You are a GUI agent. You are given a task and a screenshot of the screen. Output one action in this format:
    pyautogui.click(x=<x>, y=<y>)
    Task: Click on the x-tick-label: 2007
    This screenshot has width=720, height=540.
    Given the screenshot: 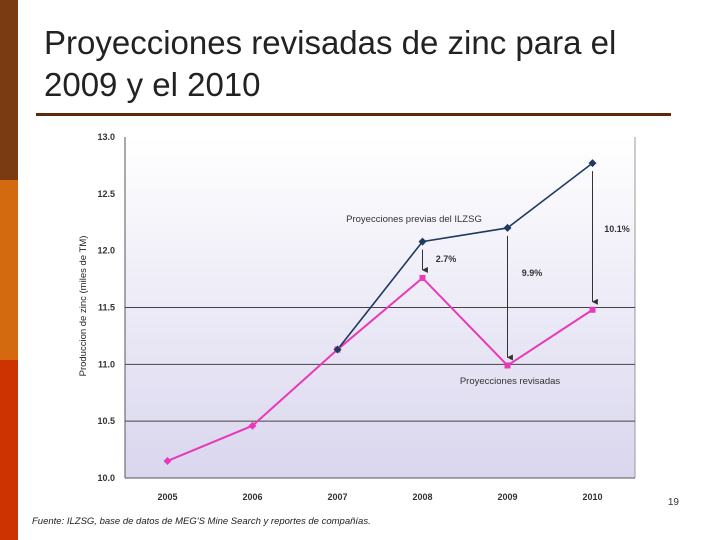 What is the action you would take?
    pyautogui.click(x=337, y=497)
    